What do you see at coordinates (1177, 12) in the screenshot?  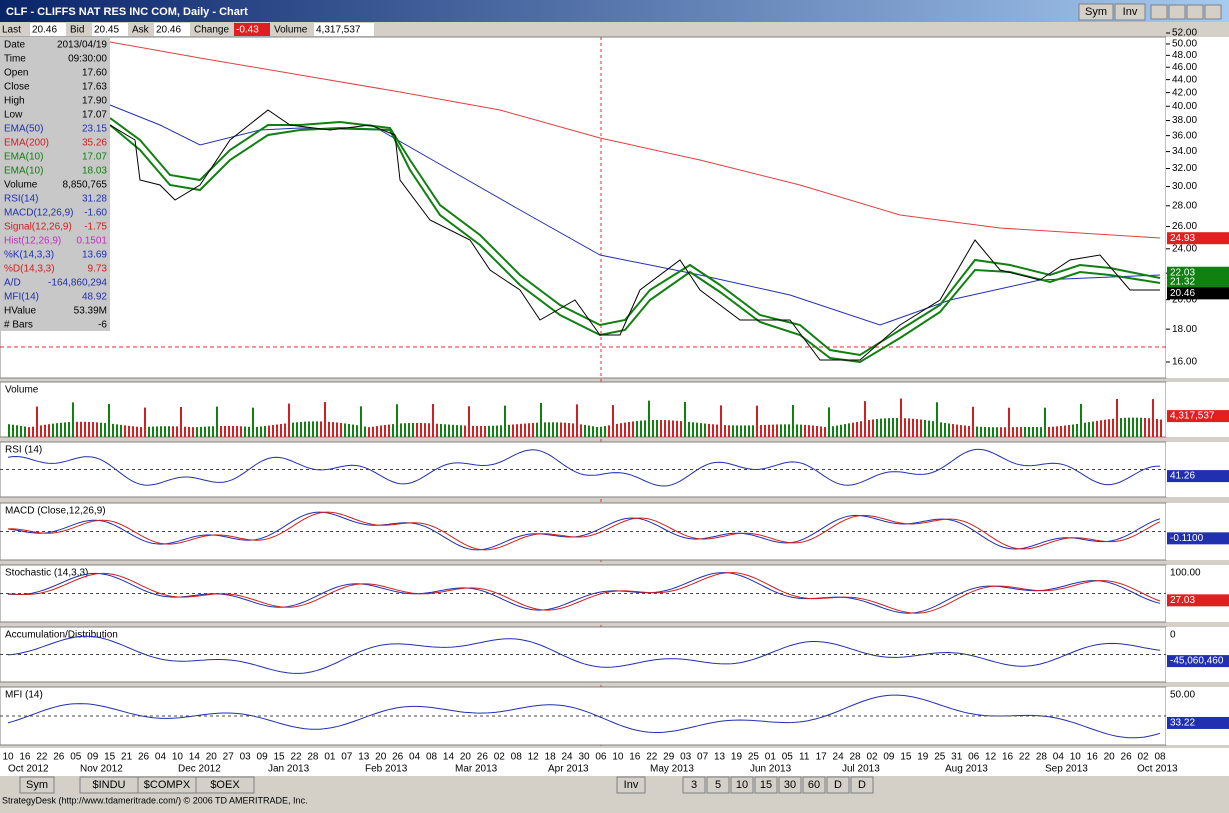 I see `minimize-button` at bounding box center [1177, 12].